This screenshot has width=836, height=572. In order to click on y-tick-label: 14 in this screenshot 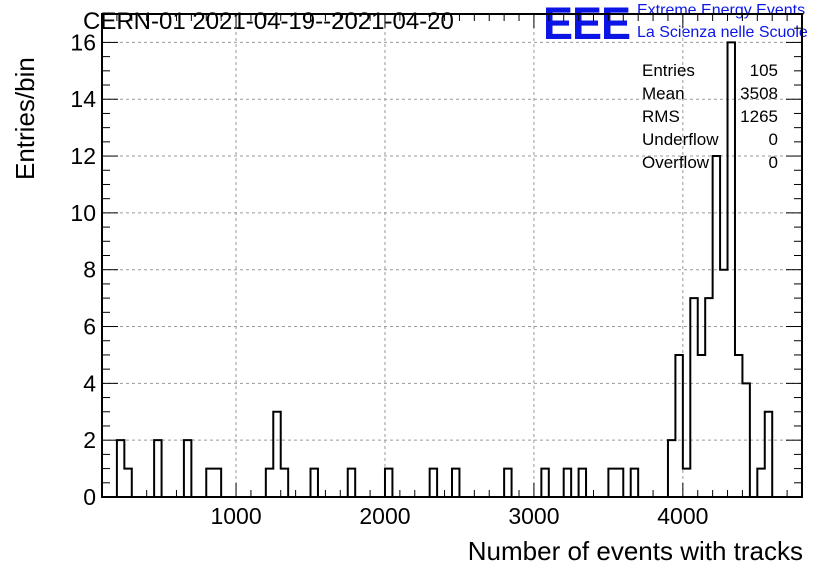, I will do `click(83, 99)`.